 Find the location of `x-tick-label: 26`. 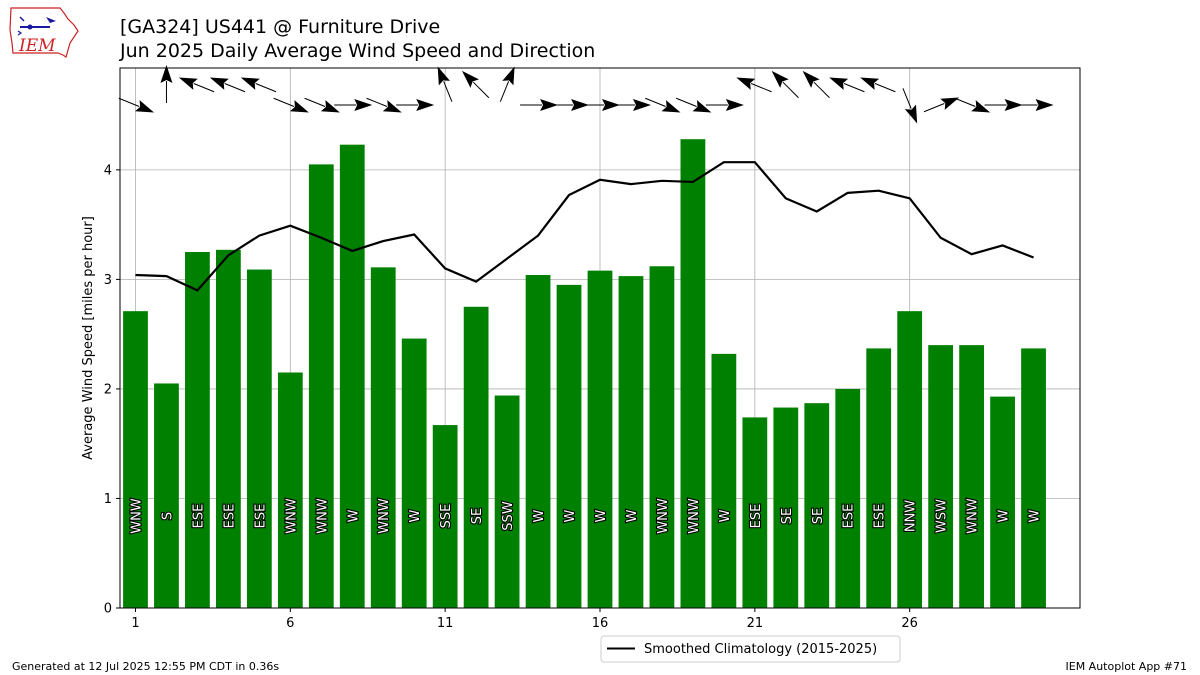

x-tick-label: 26 is located at coordinates (909, 623).